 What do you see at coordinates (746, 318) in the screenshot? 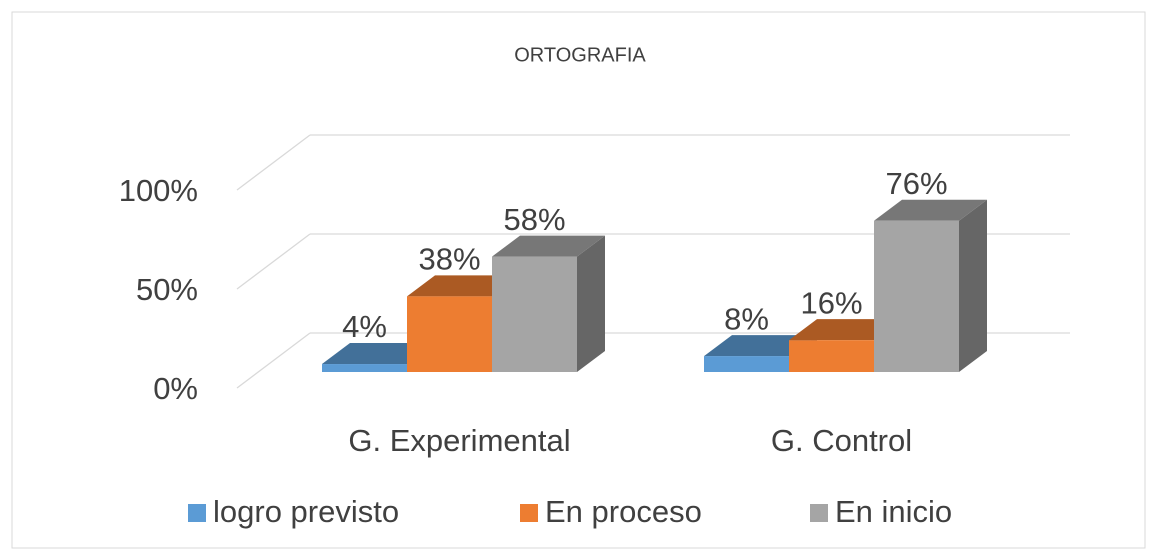
I see `data-label: 8%` at bounding box center [746, 318].